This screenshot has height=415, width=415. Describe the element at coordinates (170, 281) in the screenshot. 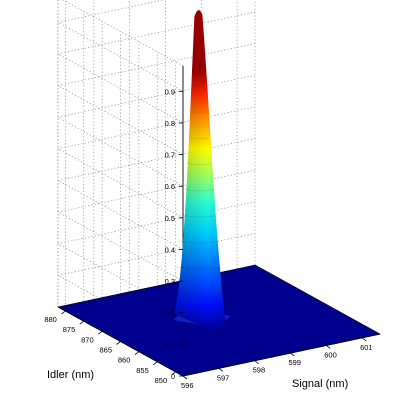

I see `z-tick-label: 0.3` at that location.